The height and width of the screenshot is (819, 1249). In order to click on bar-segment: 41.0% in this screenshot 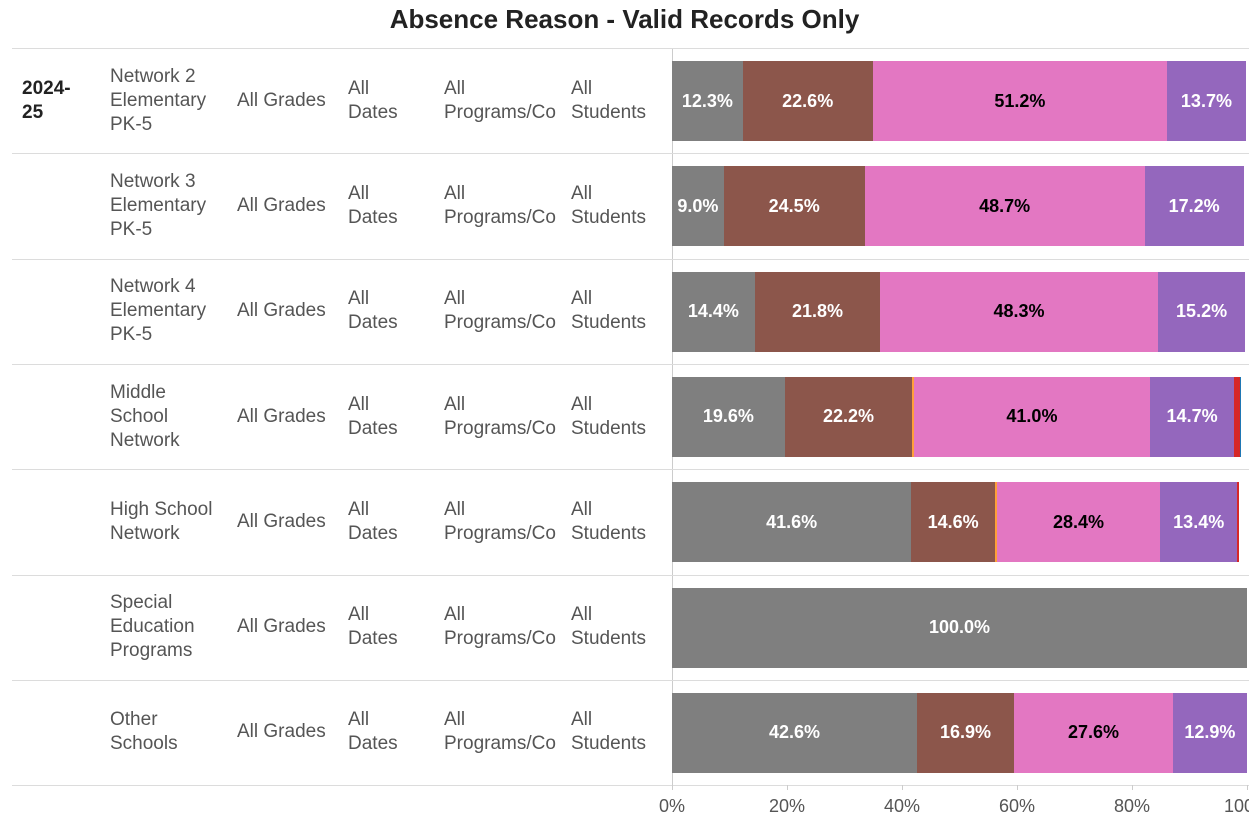, I will do `click(1032, 416)`.